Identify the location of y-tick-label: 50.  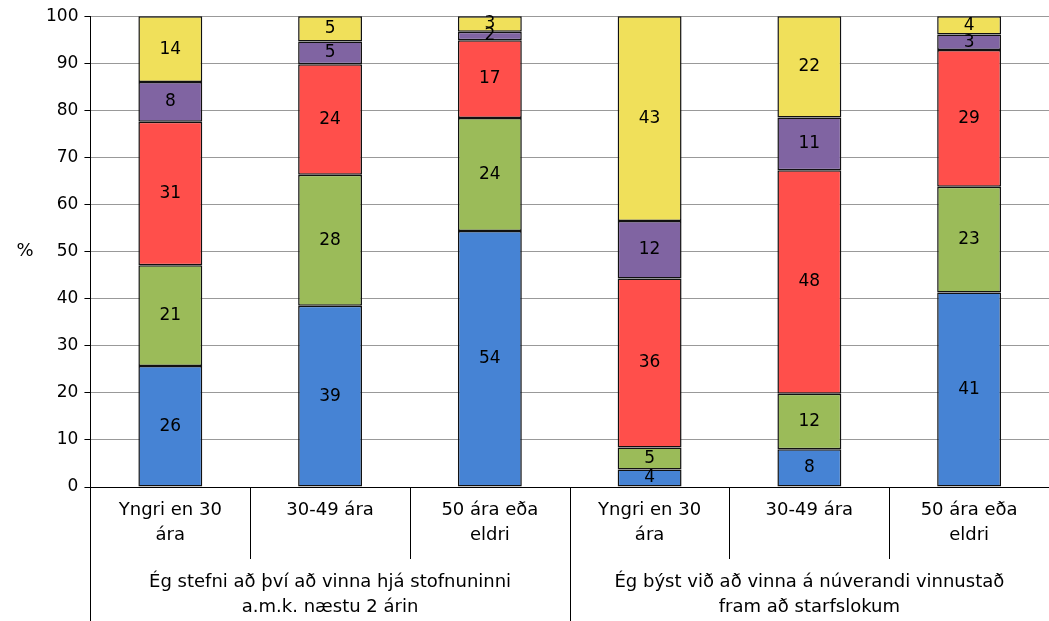
(67, 250).